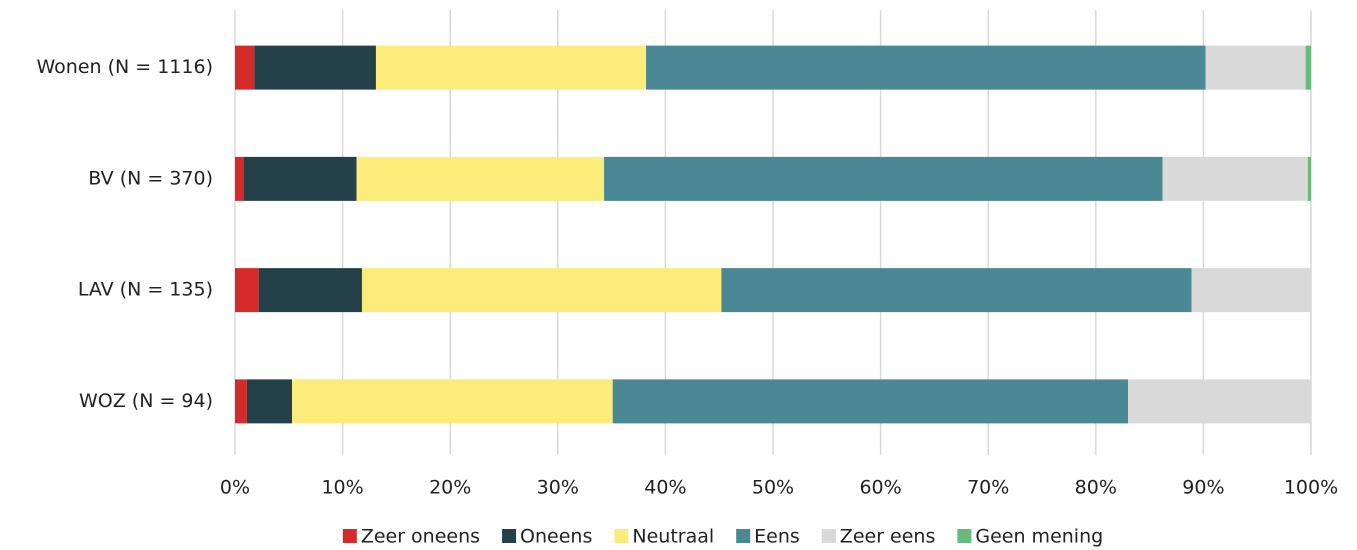 The height and width of the screenshot is (550, 1357). Describe the element at coordinates (556, 537) in the screenshot. I see `legend-label: Oneens` at that location.